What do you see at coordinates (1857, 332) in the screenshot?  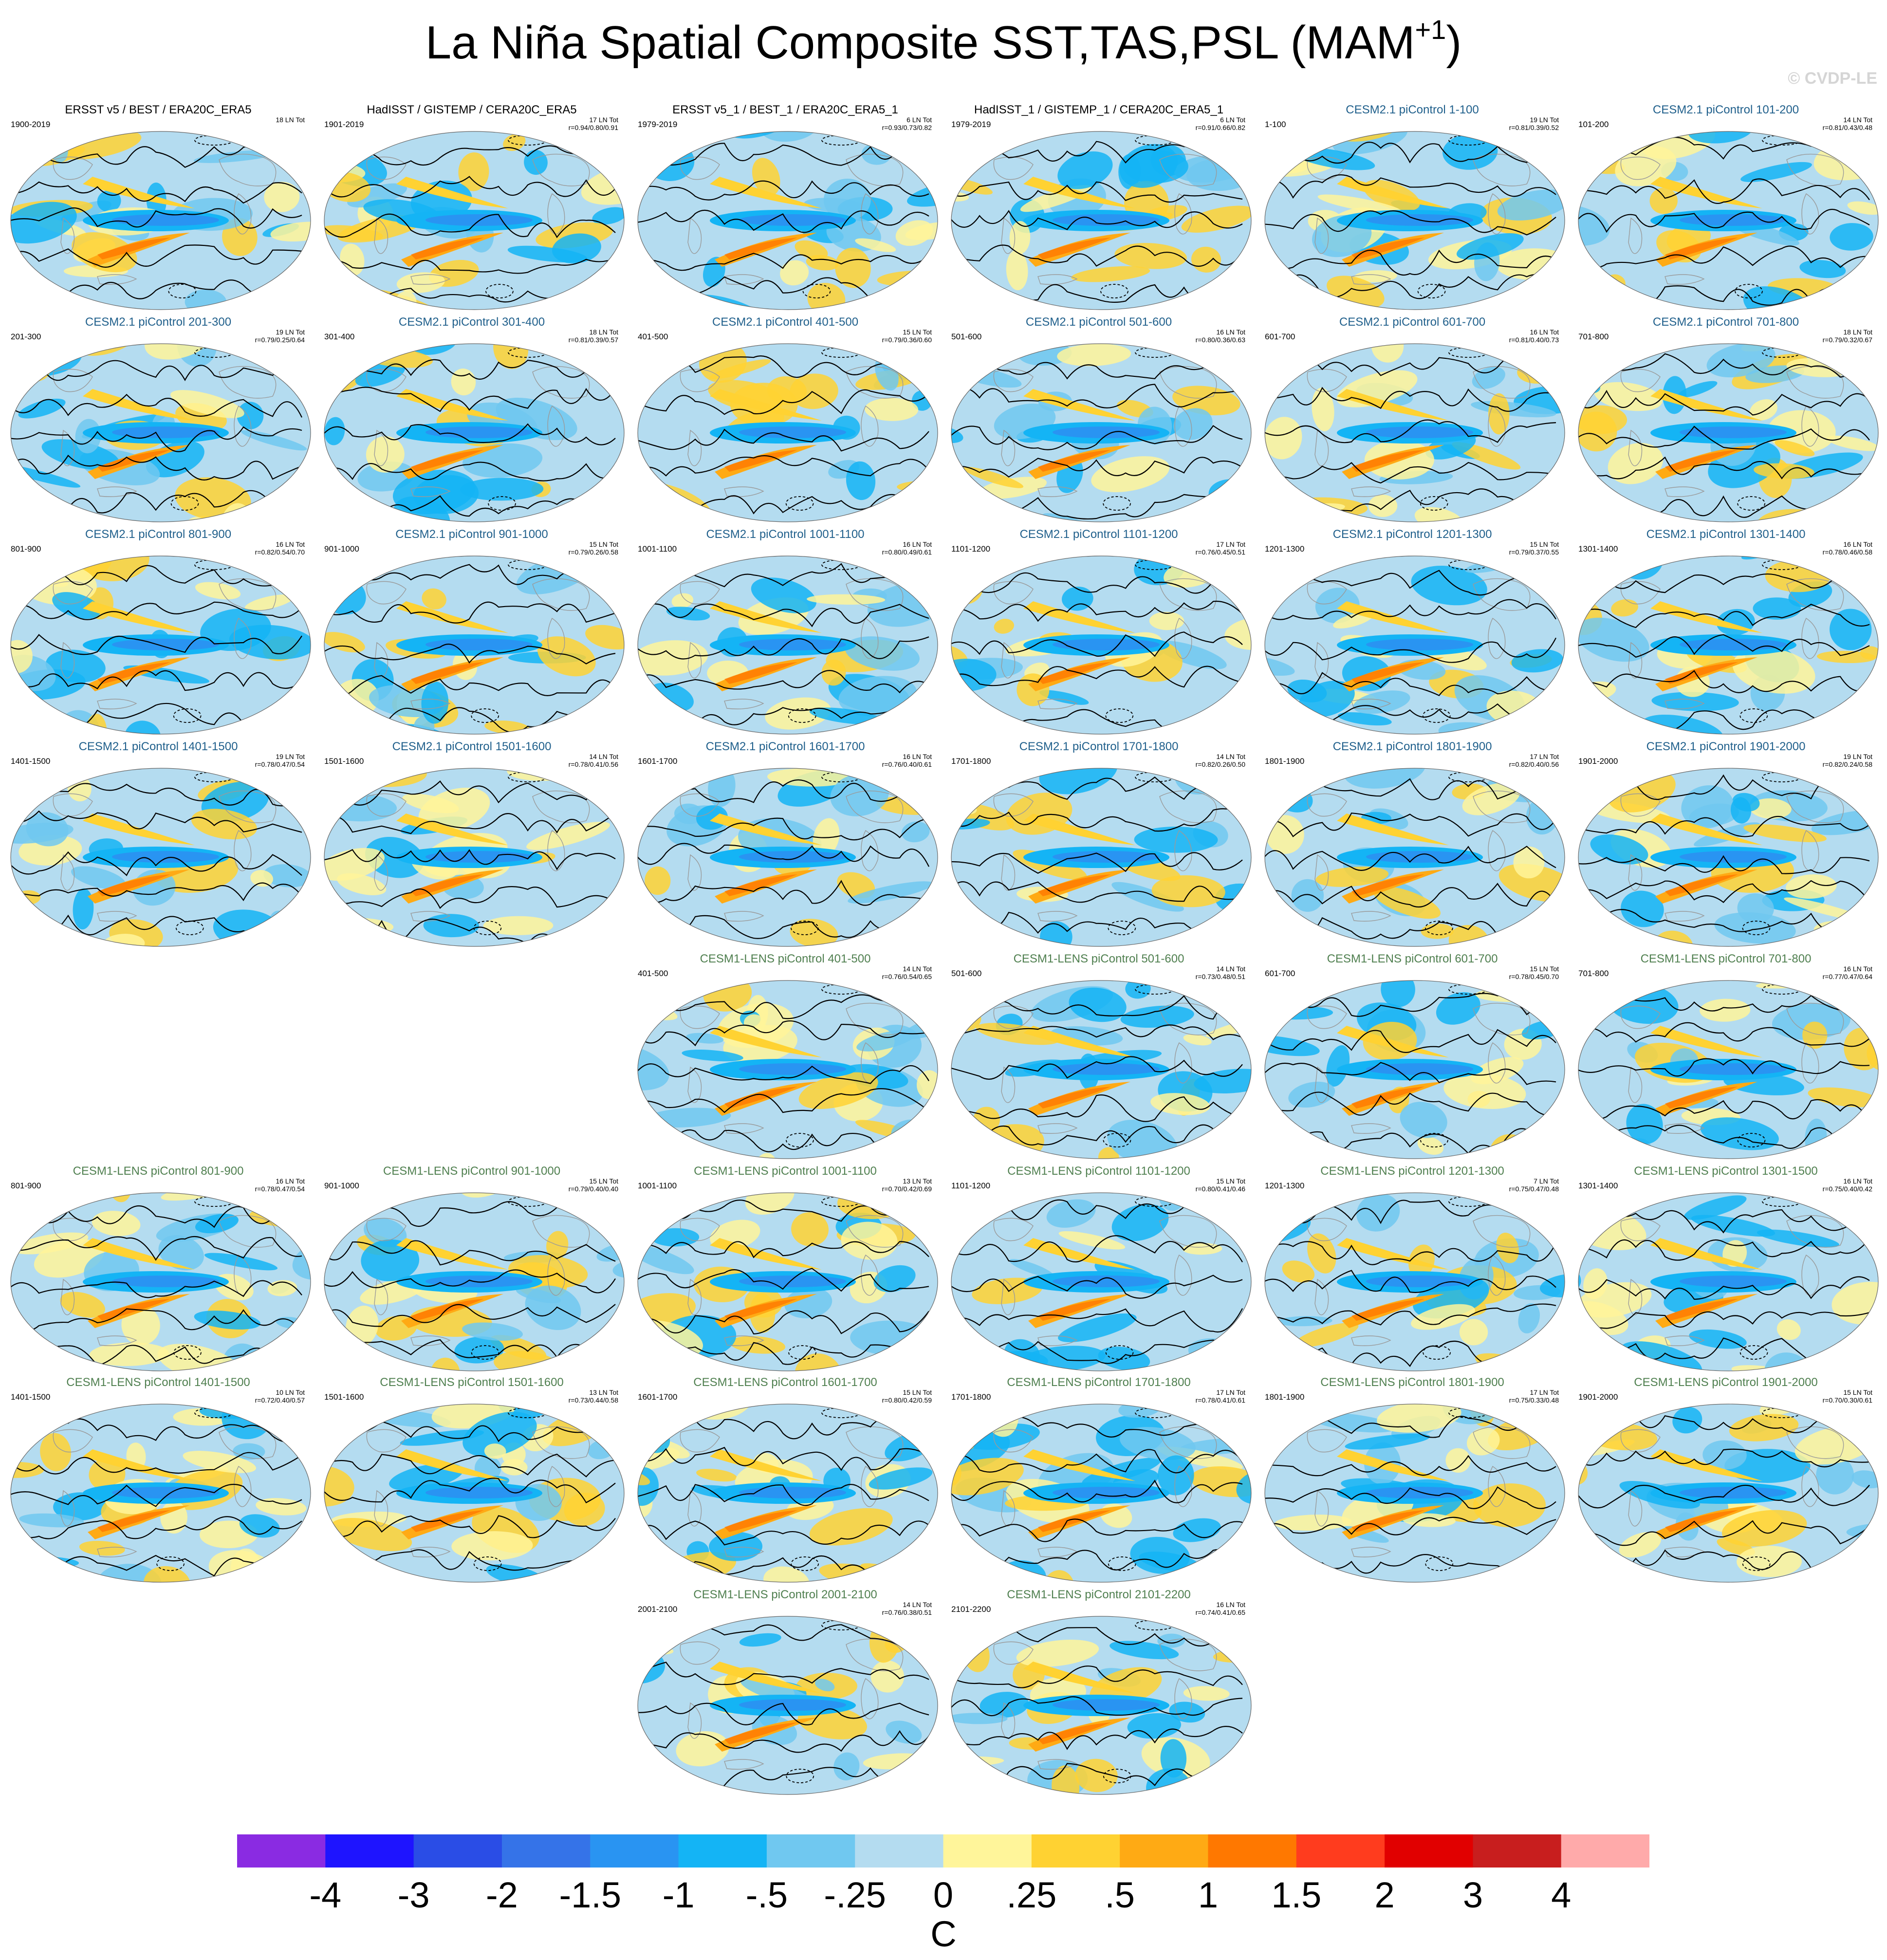 I see `panel-event-count: 18 LN Tot` at bounding box center [1857, 332].